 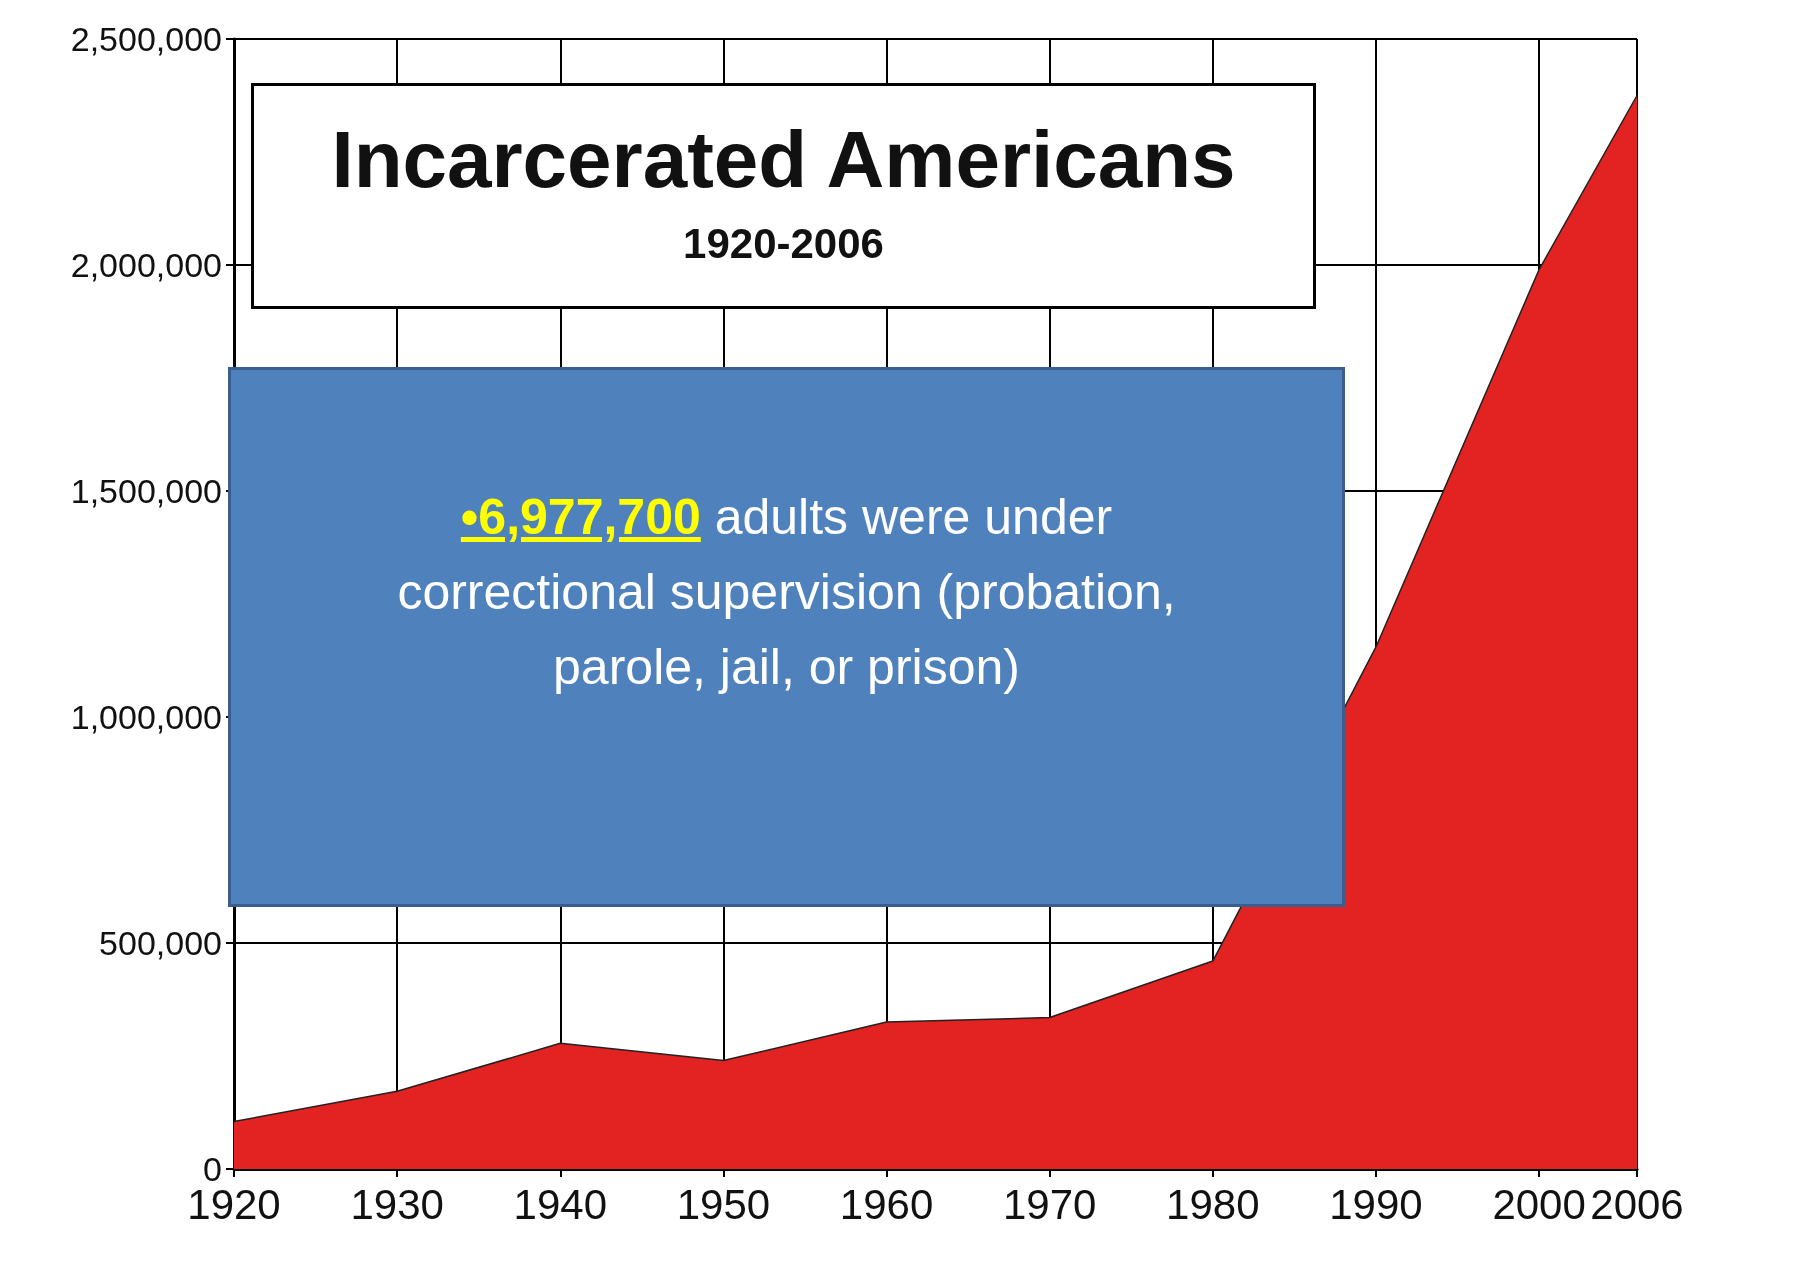 I want to click on annotation: •6,977,700 adults were under correctional supervision (probation, parole, jail, or prison), so click(x=786, y=591).